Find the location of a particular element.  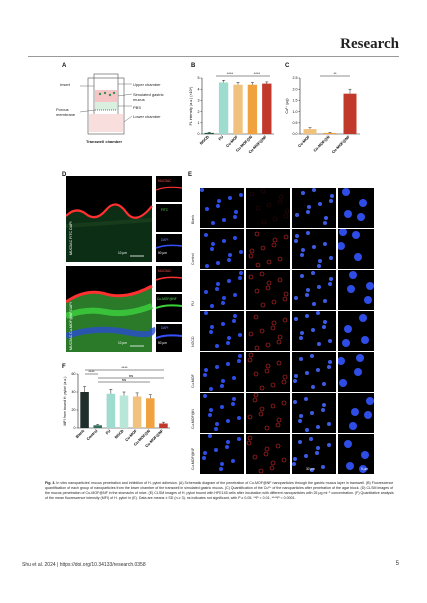

y-tick-label: 0.5 is located at coordinates (295, 123).